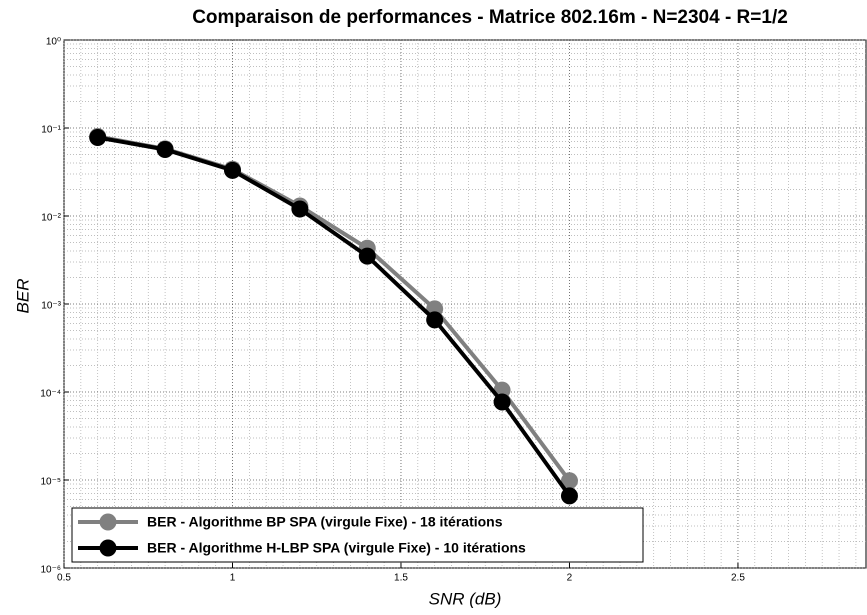 This screenshot has width=867, height=615. Describe the element at coordinates (570, 578) in the screenshot. I see `x-tick-label: 2` at that location.